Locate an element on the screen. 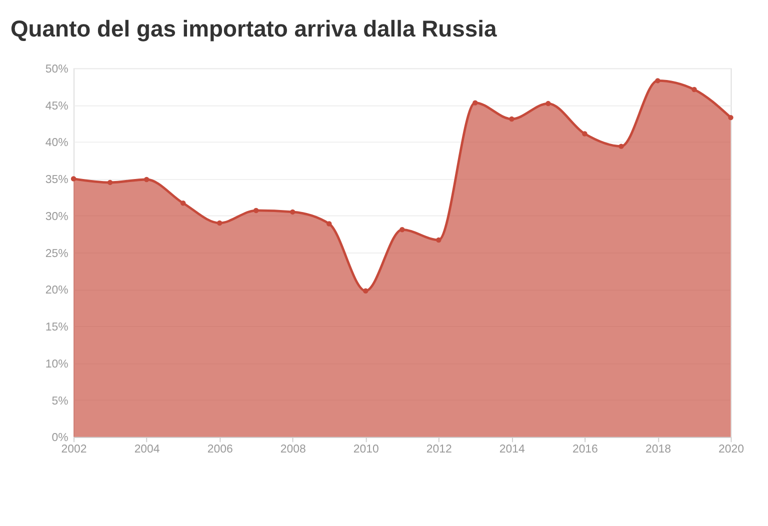  y-tick-label: 30% is located at coordinates (56, 216).